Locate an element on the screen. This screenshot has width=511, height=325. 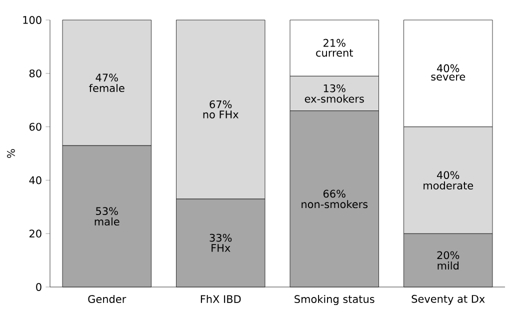
x-tick-label: Seventy at Dx is located at coordinates (448, 299).